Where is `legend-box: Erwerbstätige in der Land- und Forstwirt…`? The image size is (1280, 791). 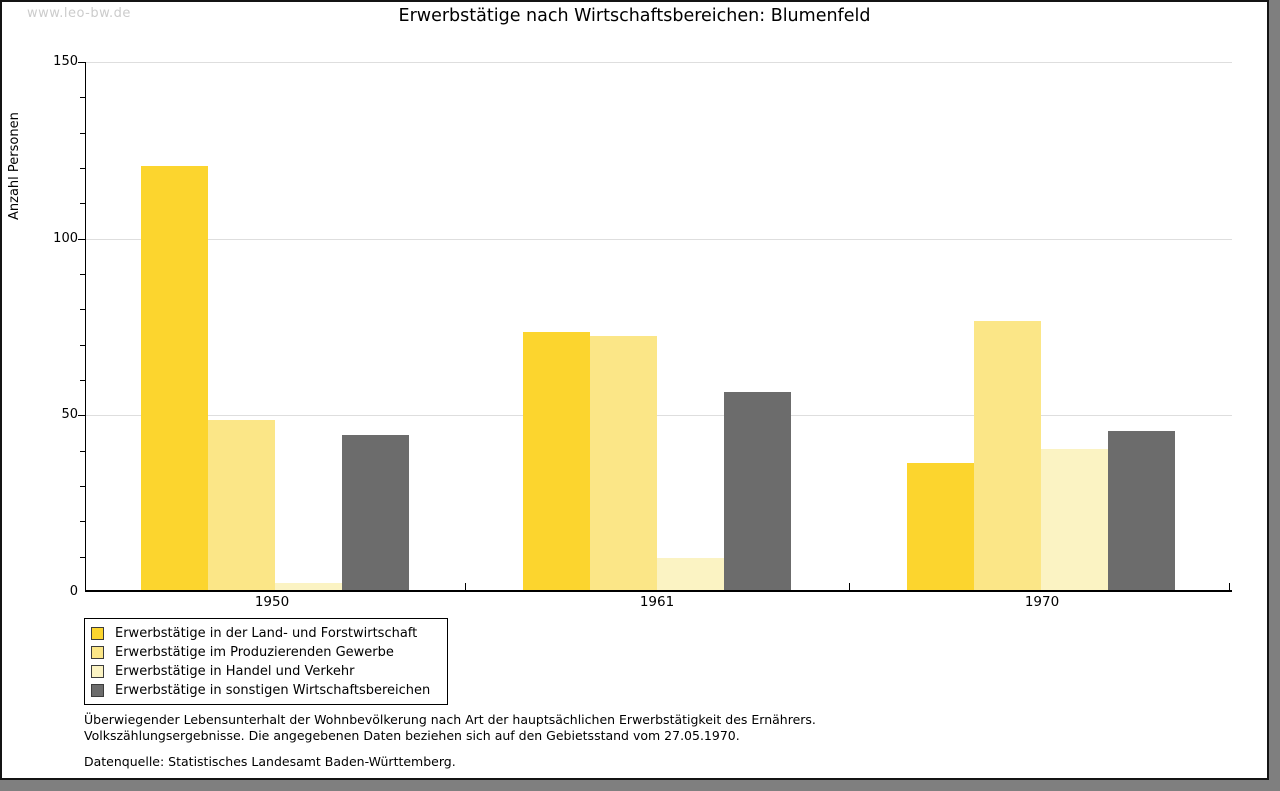
legend-box: Erwerbstätige in der Land- und Forstwirt… is located at coordinates (266, 661).